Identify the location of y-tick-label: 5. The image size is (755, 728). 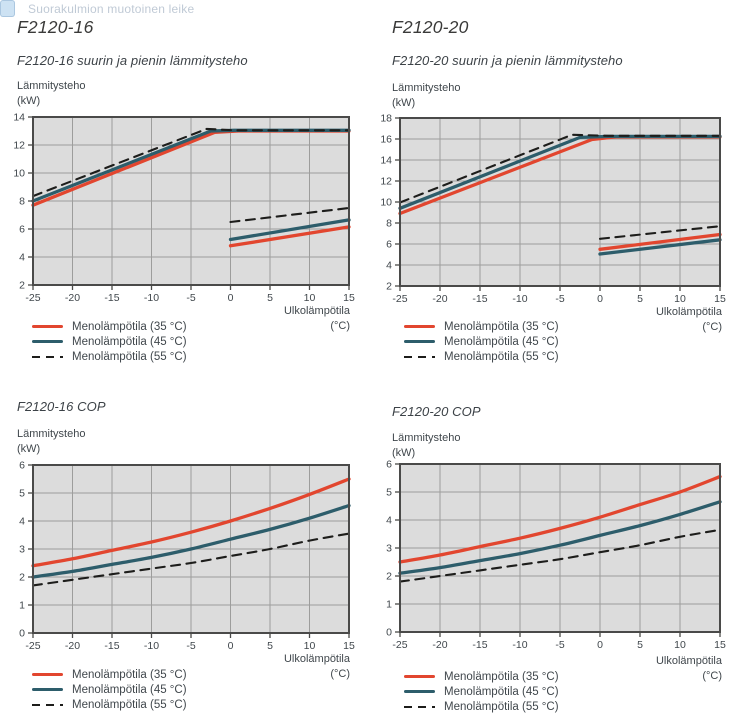
(389, 493).